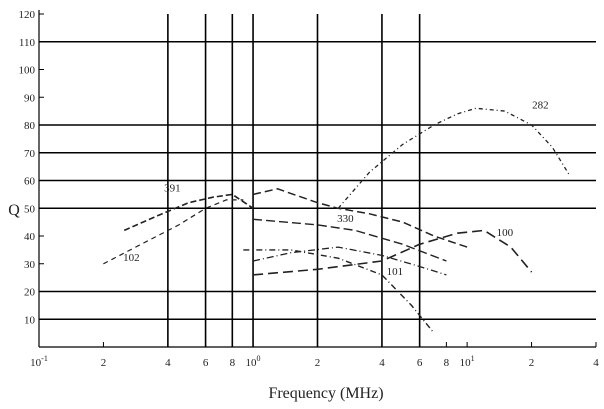 The width and height of the screenshot is (604, 409). I want to click on x-tick-label-0.4: 4, so click(168, 363).